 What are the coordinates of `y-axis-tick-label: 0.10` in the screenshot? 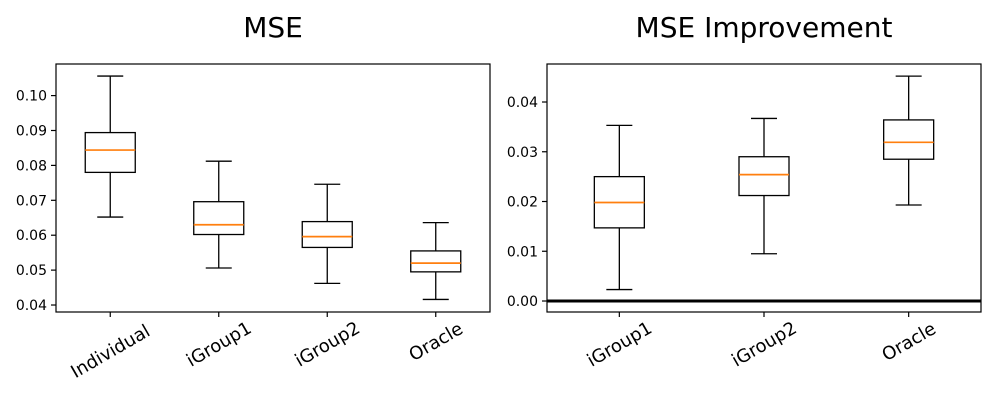 It's located at (31, 97).